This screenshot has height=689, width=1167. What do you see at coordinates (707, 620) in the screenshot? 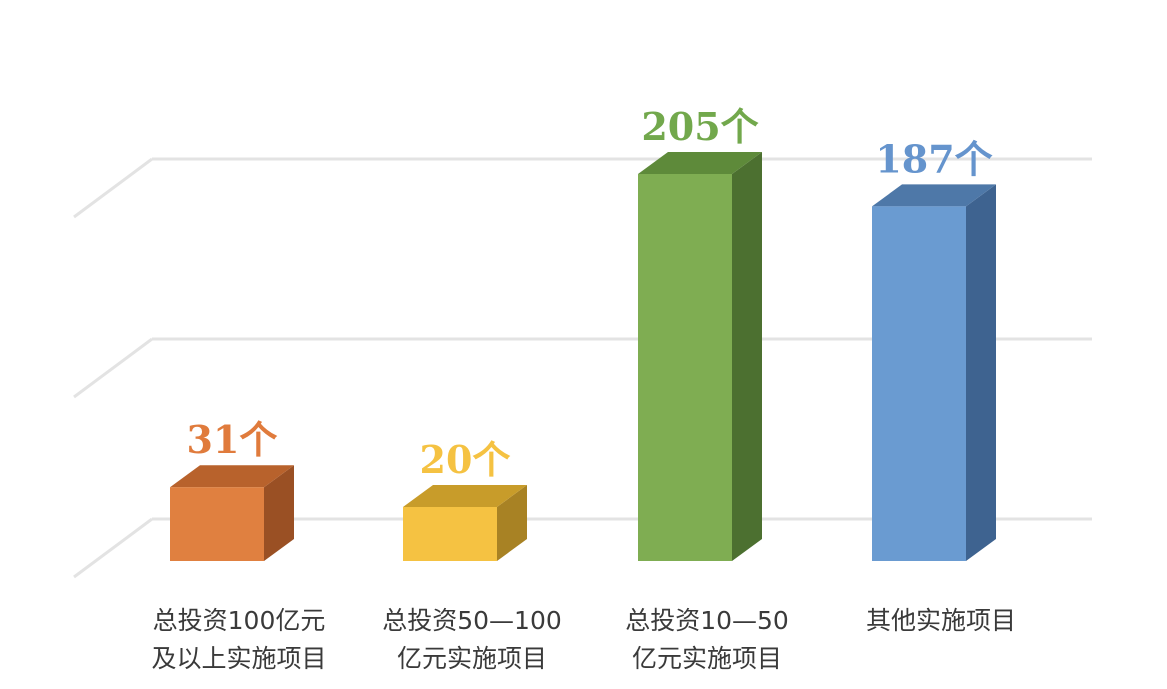
I see `category-label-line: 总投资10—50` at bounding box center [707, 620].